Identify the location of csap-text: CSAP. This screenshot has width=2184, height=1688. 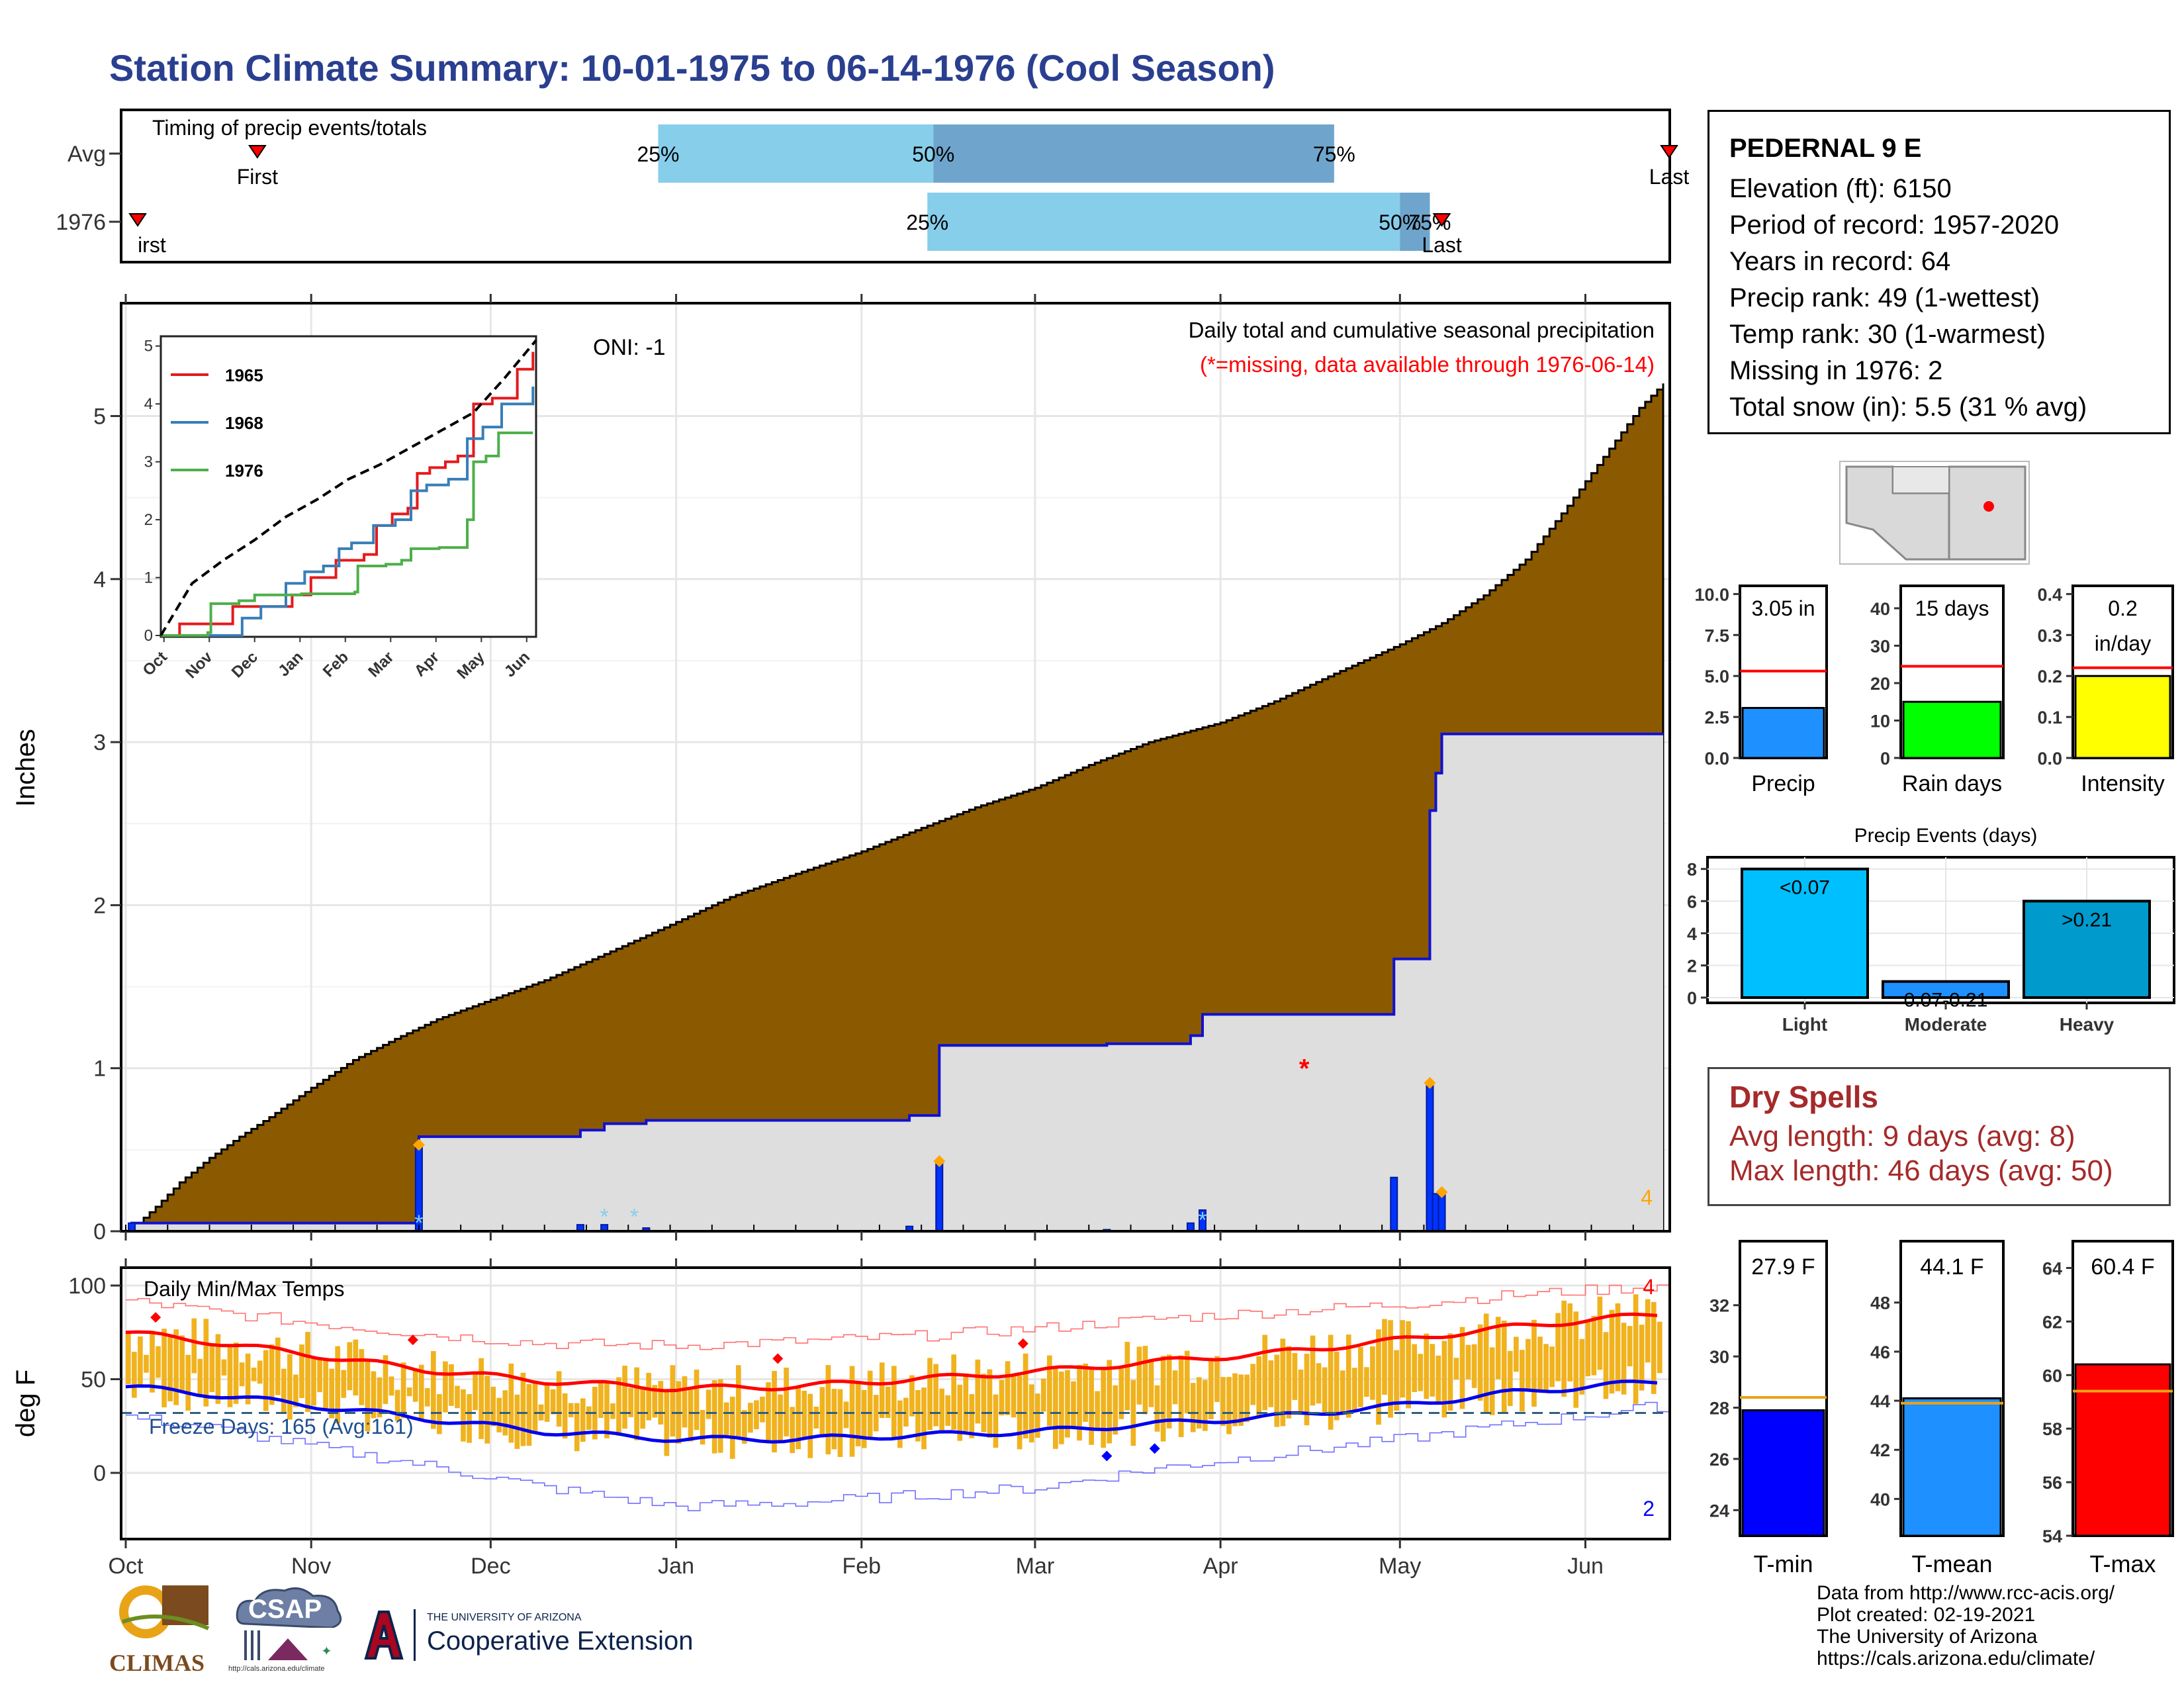
(285, 1609).